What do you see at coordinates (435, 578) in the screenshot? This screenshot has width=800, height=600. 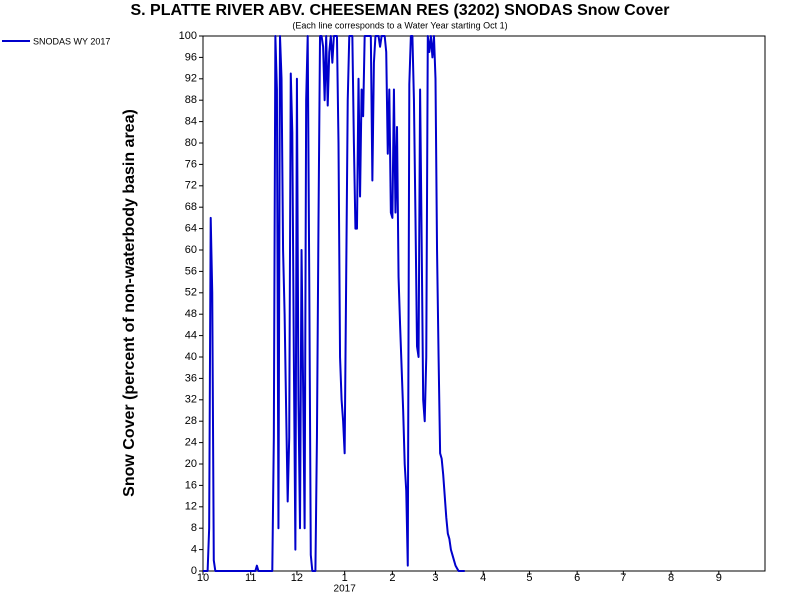 I see `x-tick-label: 3` at bounding box center [435, 578].